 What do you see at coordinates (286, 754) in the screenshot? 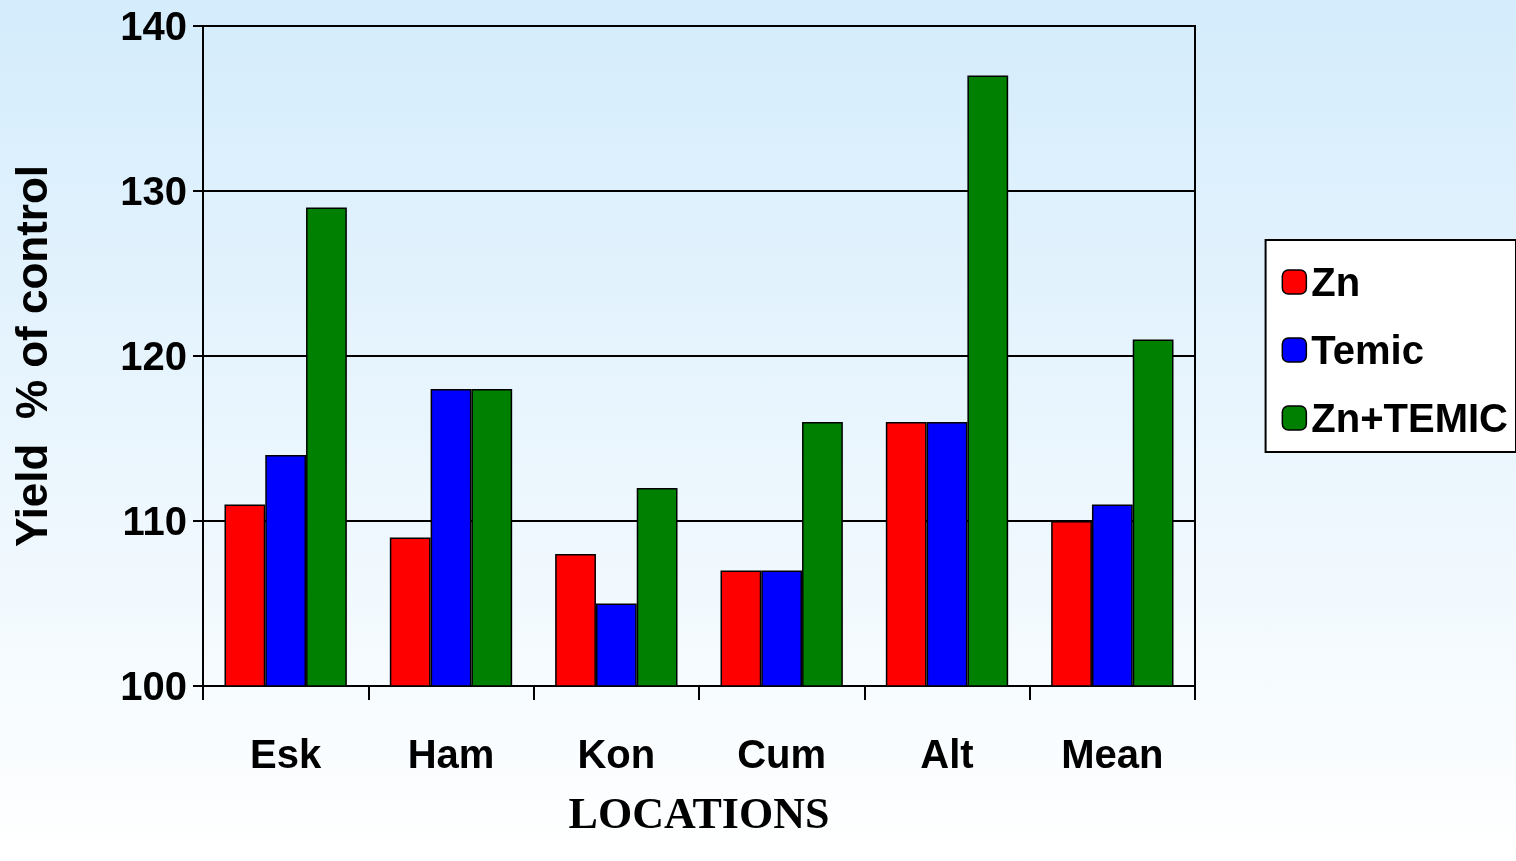
I see `x-tick-label: Esk` at bounding box center [286, 754].